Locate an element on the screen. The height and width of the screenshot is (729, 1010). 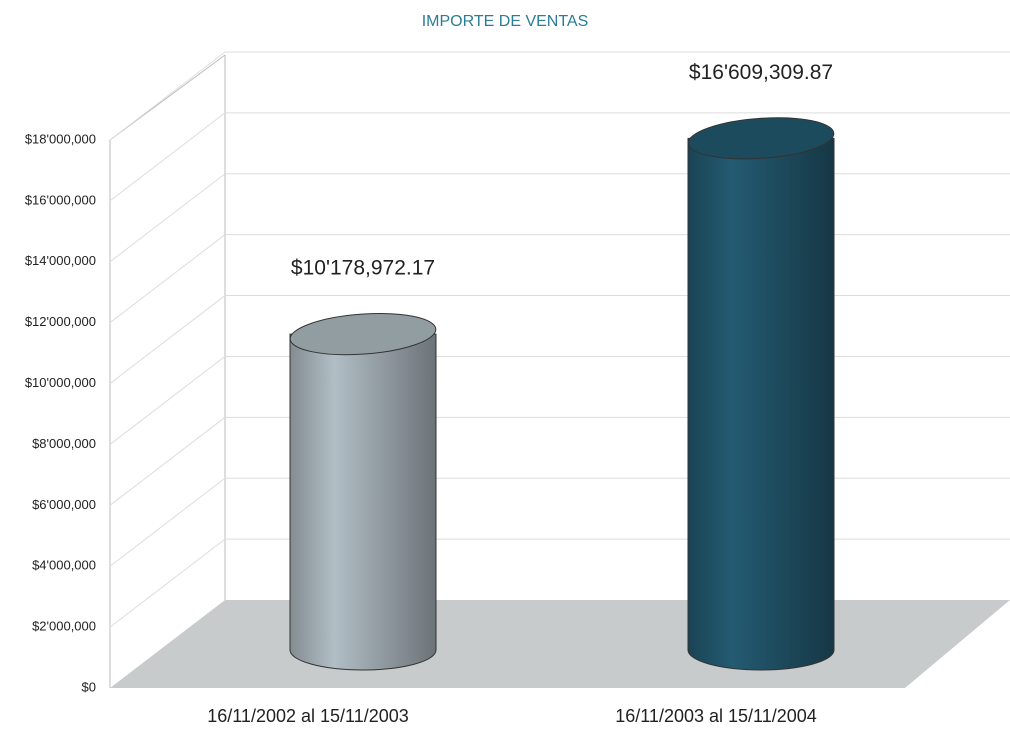
y-tick-label: $6'000,000 is located at coordinates (64, 504).